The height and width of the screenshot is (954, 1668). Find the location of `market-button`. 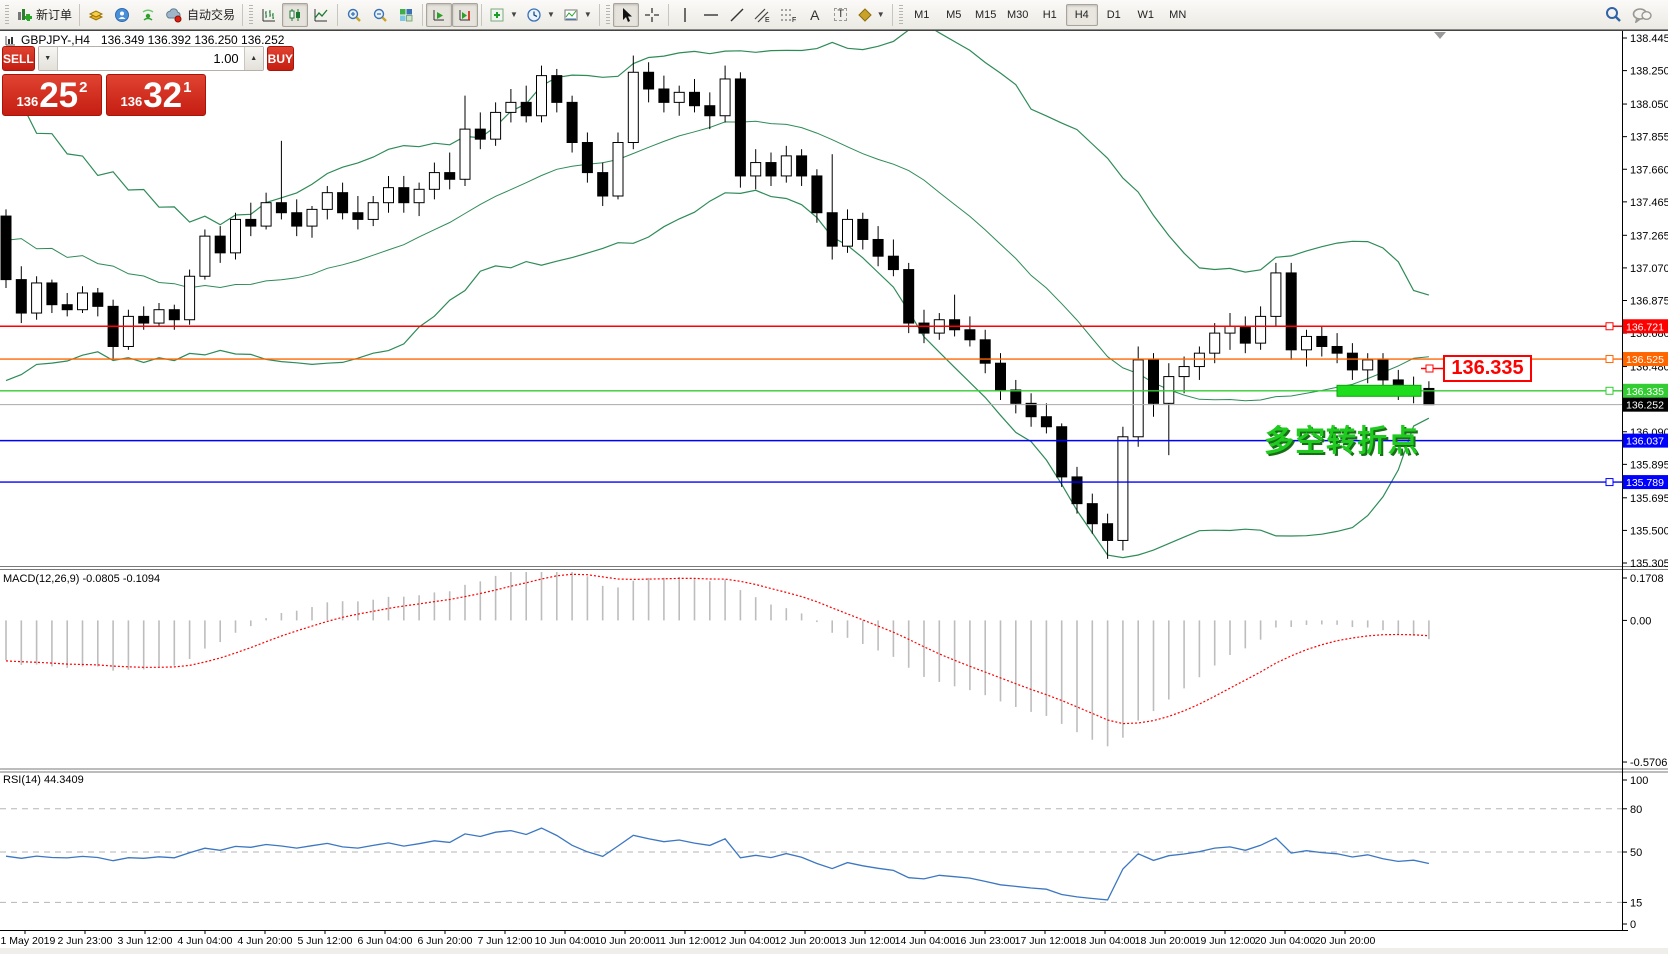

market-button is located at coordinates (96, 15).